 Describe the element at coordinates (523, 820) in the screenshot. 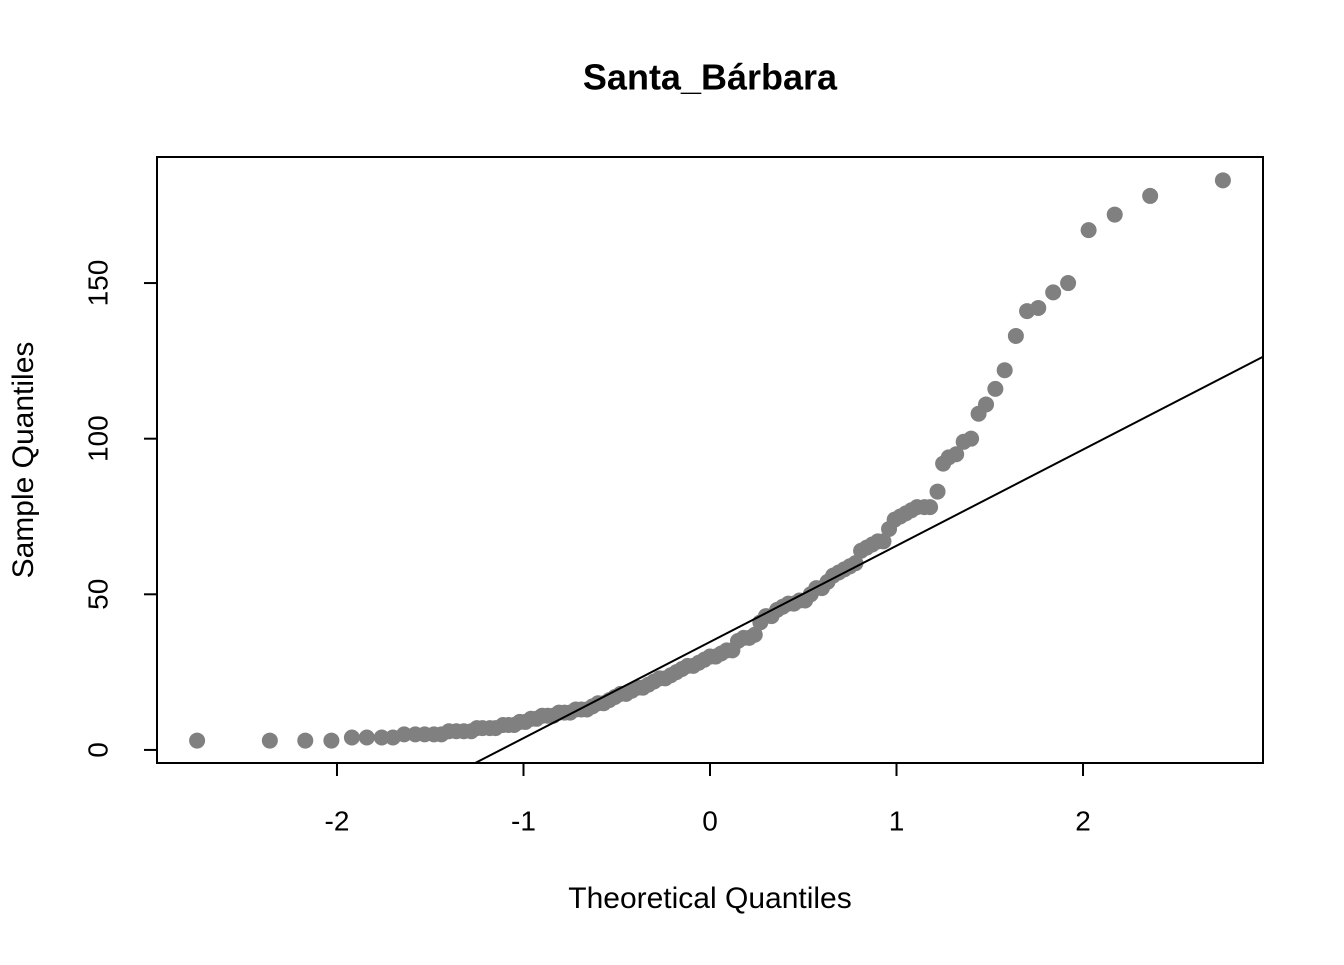

I see `x-tick-label: -1` at that location.